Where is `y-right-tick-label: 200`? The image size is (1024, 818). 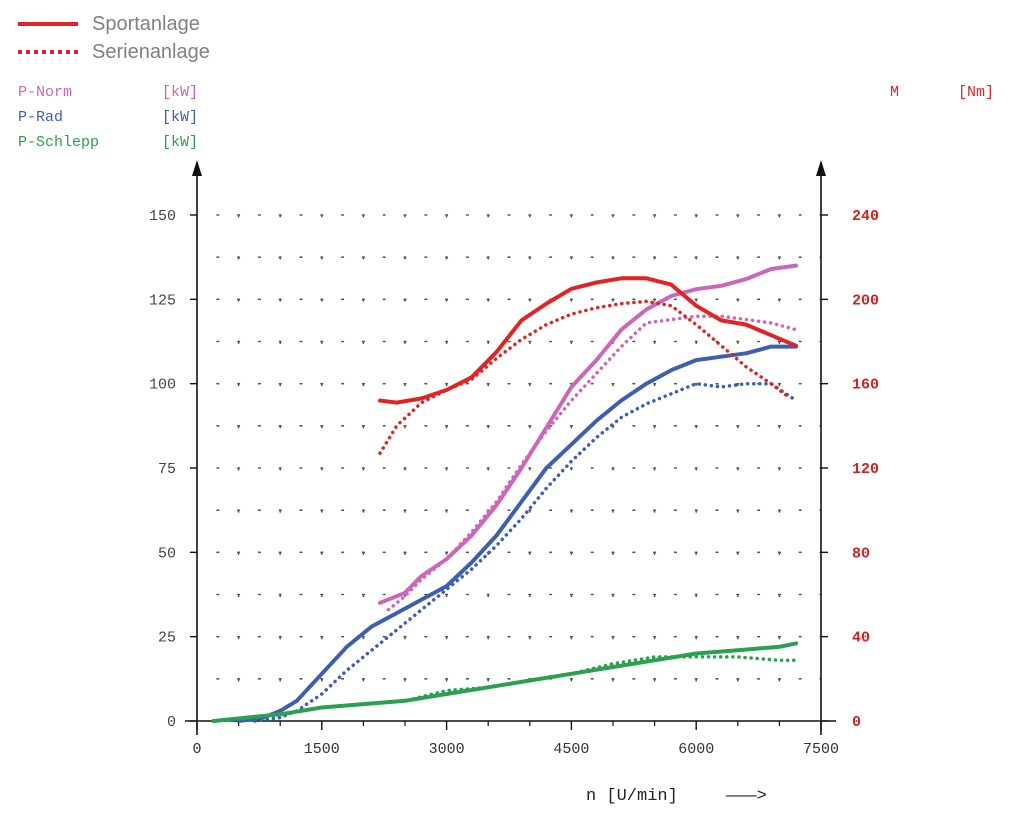 y-right-tick-label: 200 is located at coordinates (865, 300).